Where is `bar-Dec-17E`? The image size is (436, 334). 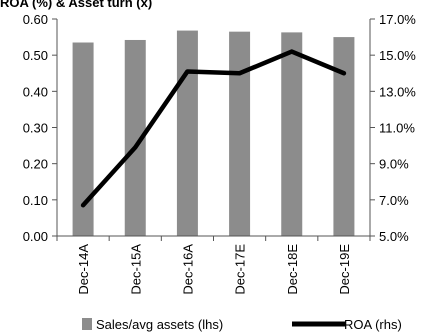
bar-Dec-17E is located at coordinates (240, 134).